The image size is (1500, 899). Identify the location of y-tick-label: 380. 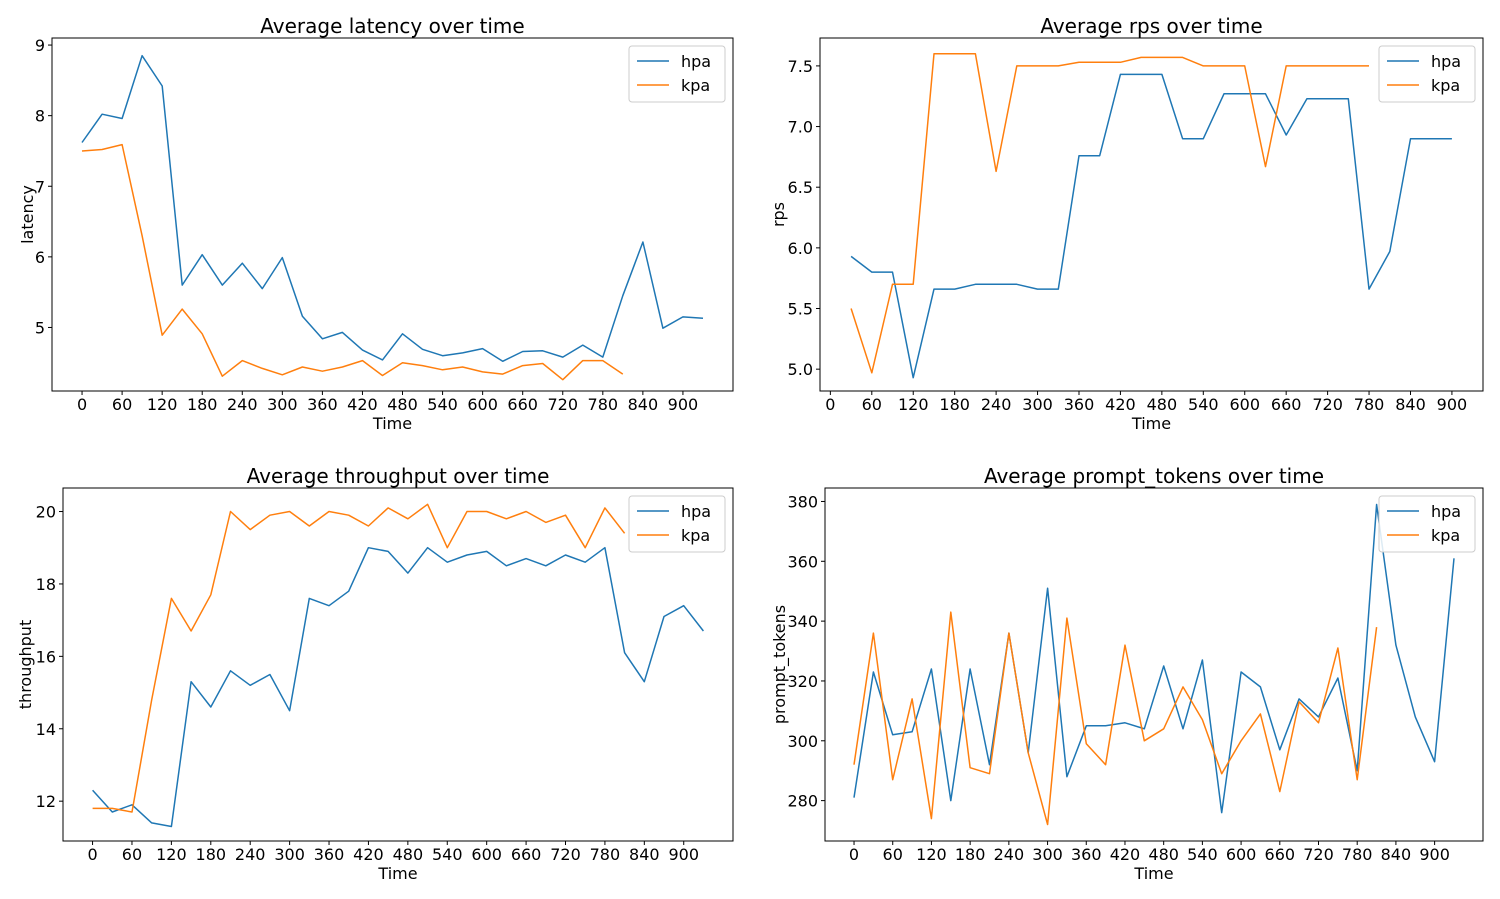
(802, 501).